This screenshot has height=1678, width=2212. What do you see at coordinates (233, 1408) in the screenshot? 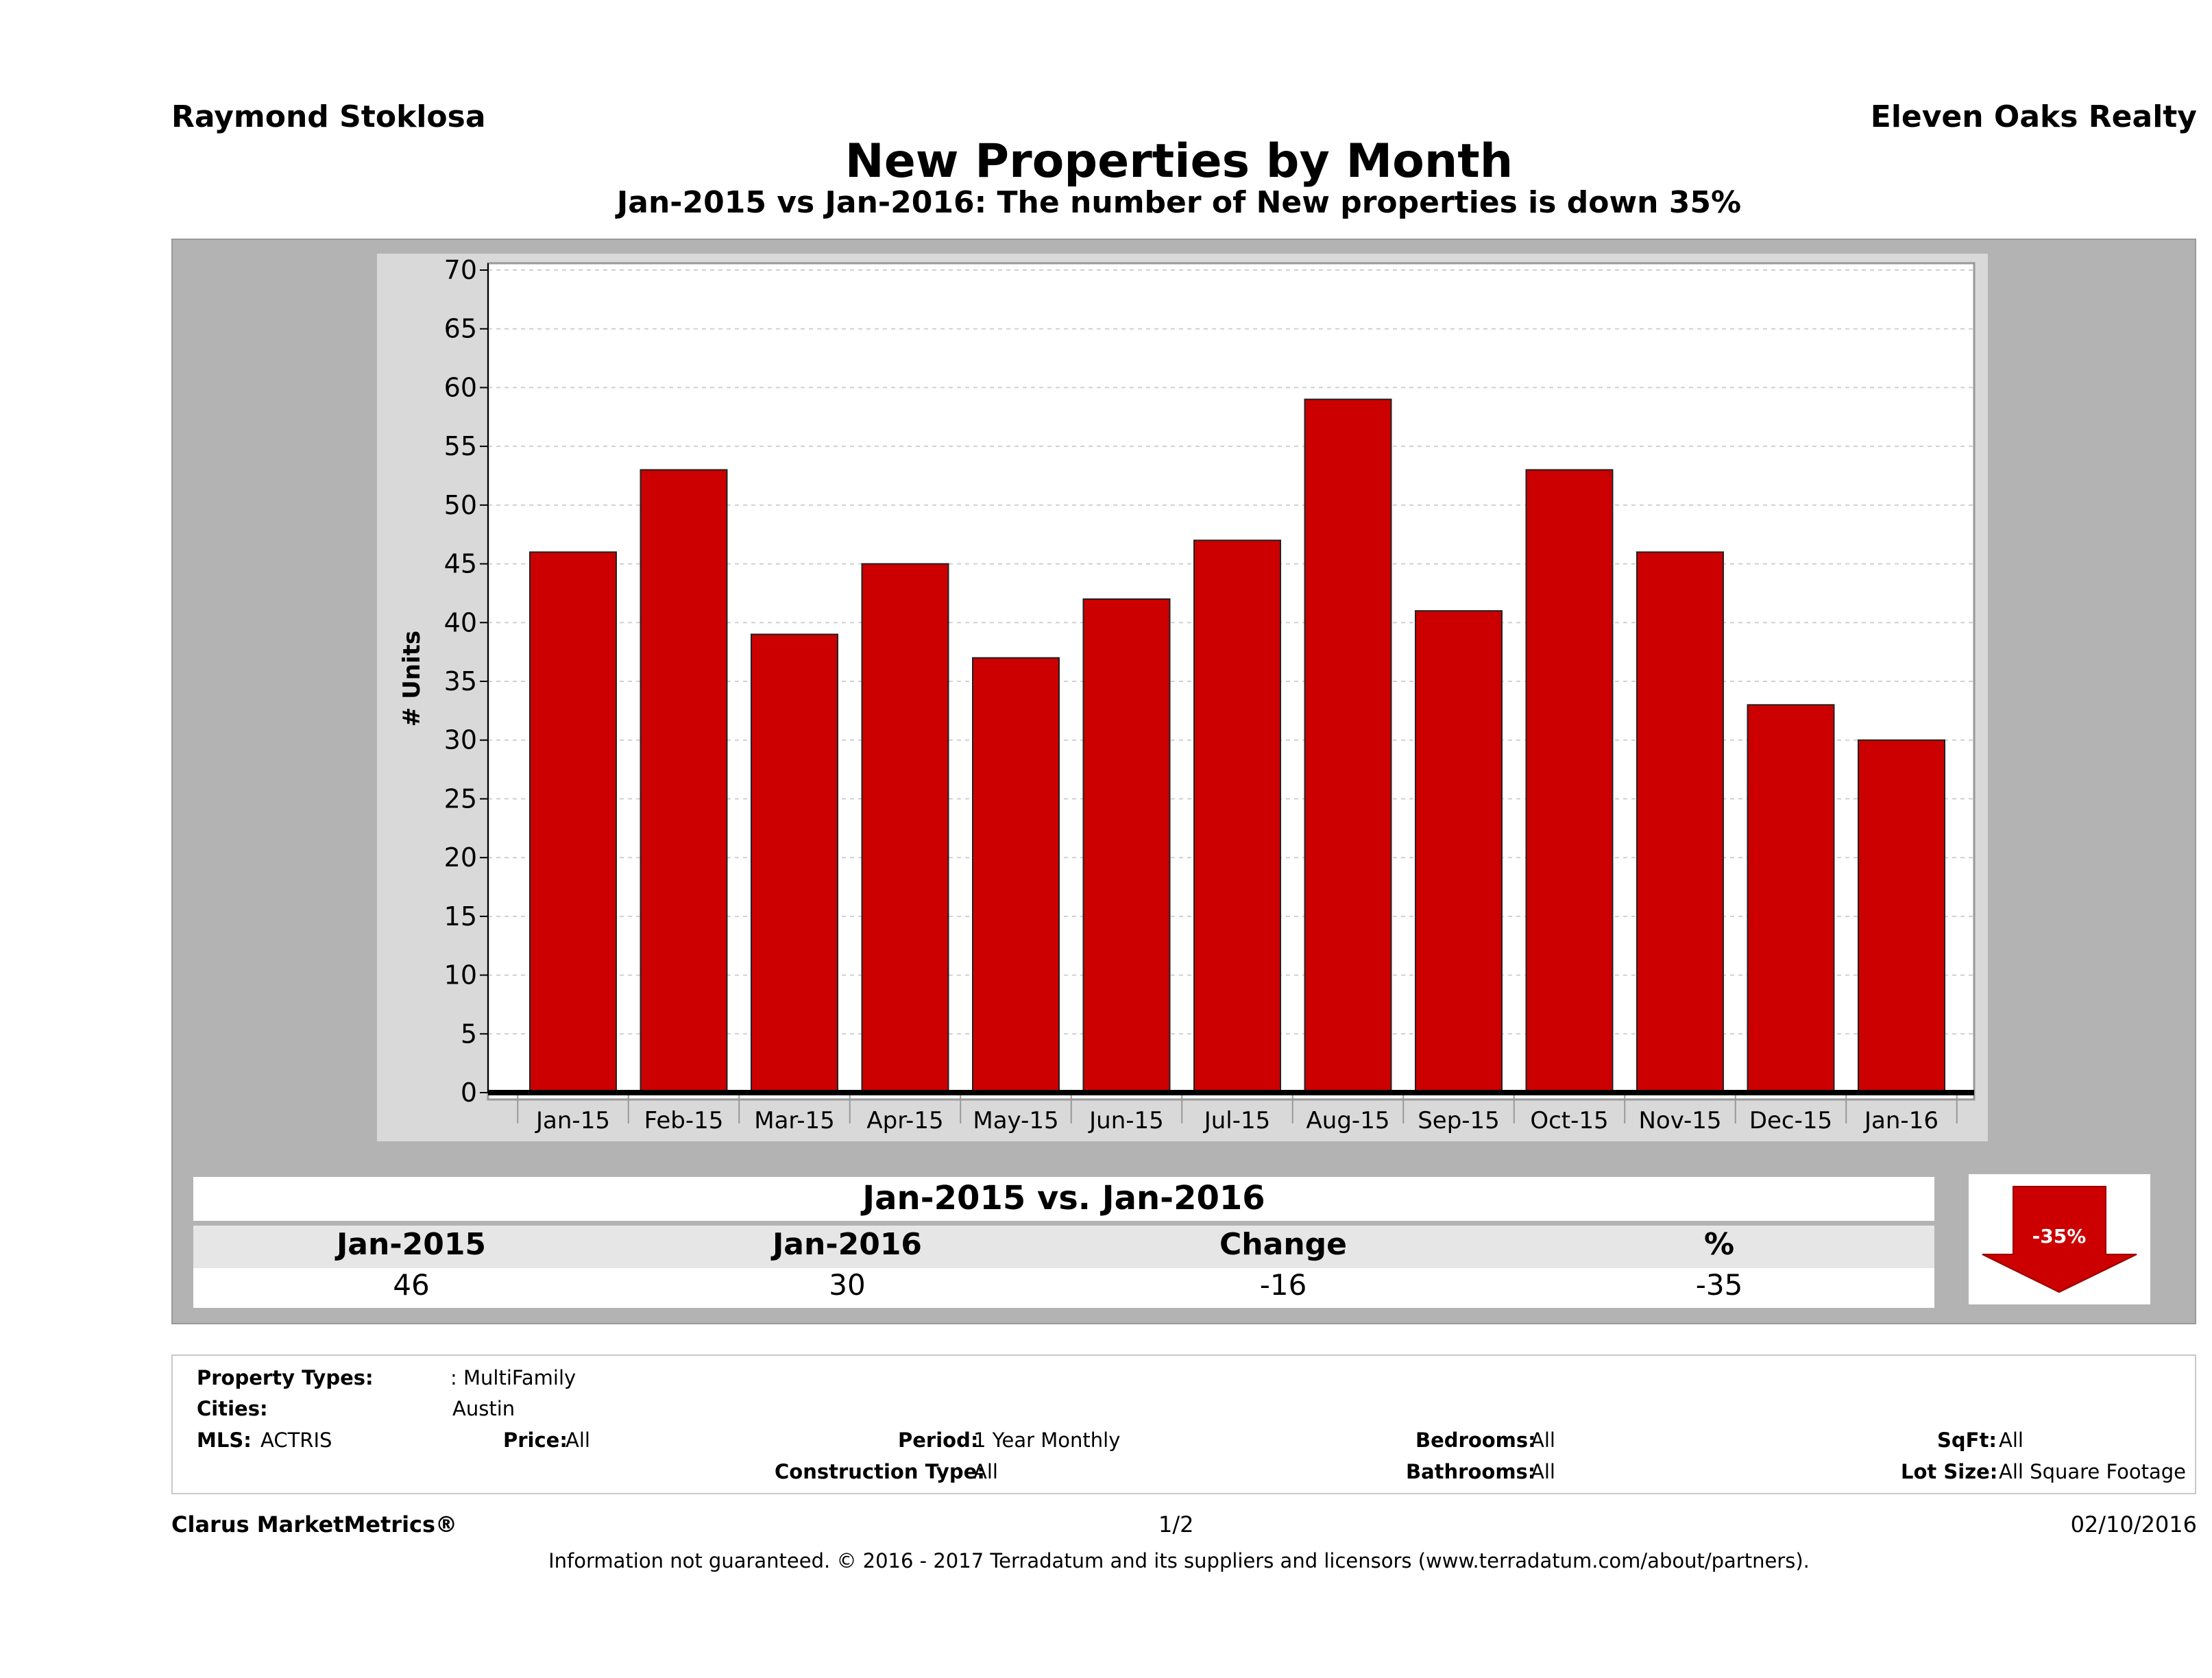
I see `filter-cities-label: Cities:` at bounding box center [233, 1408].